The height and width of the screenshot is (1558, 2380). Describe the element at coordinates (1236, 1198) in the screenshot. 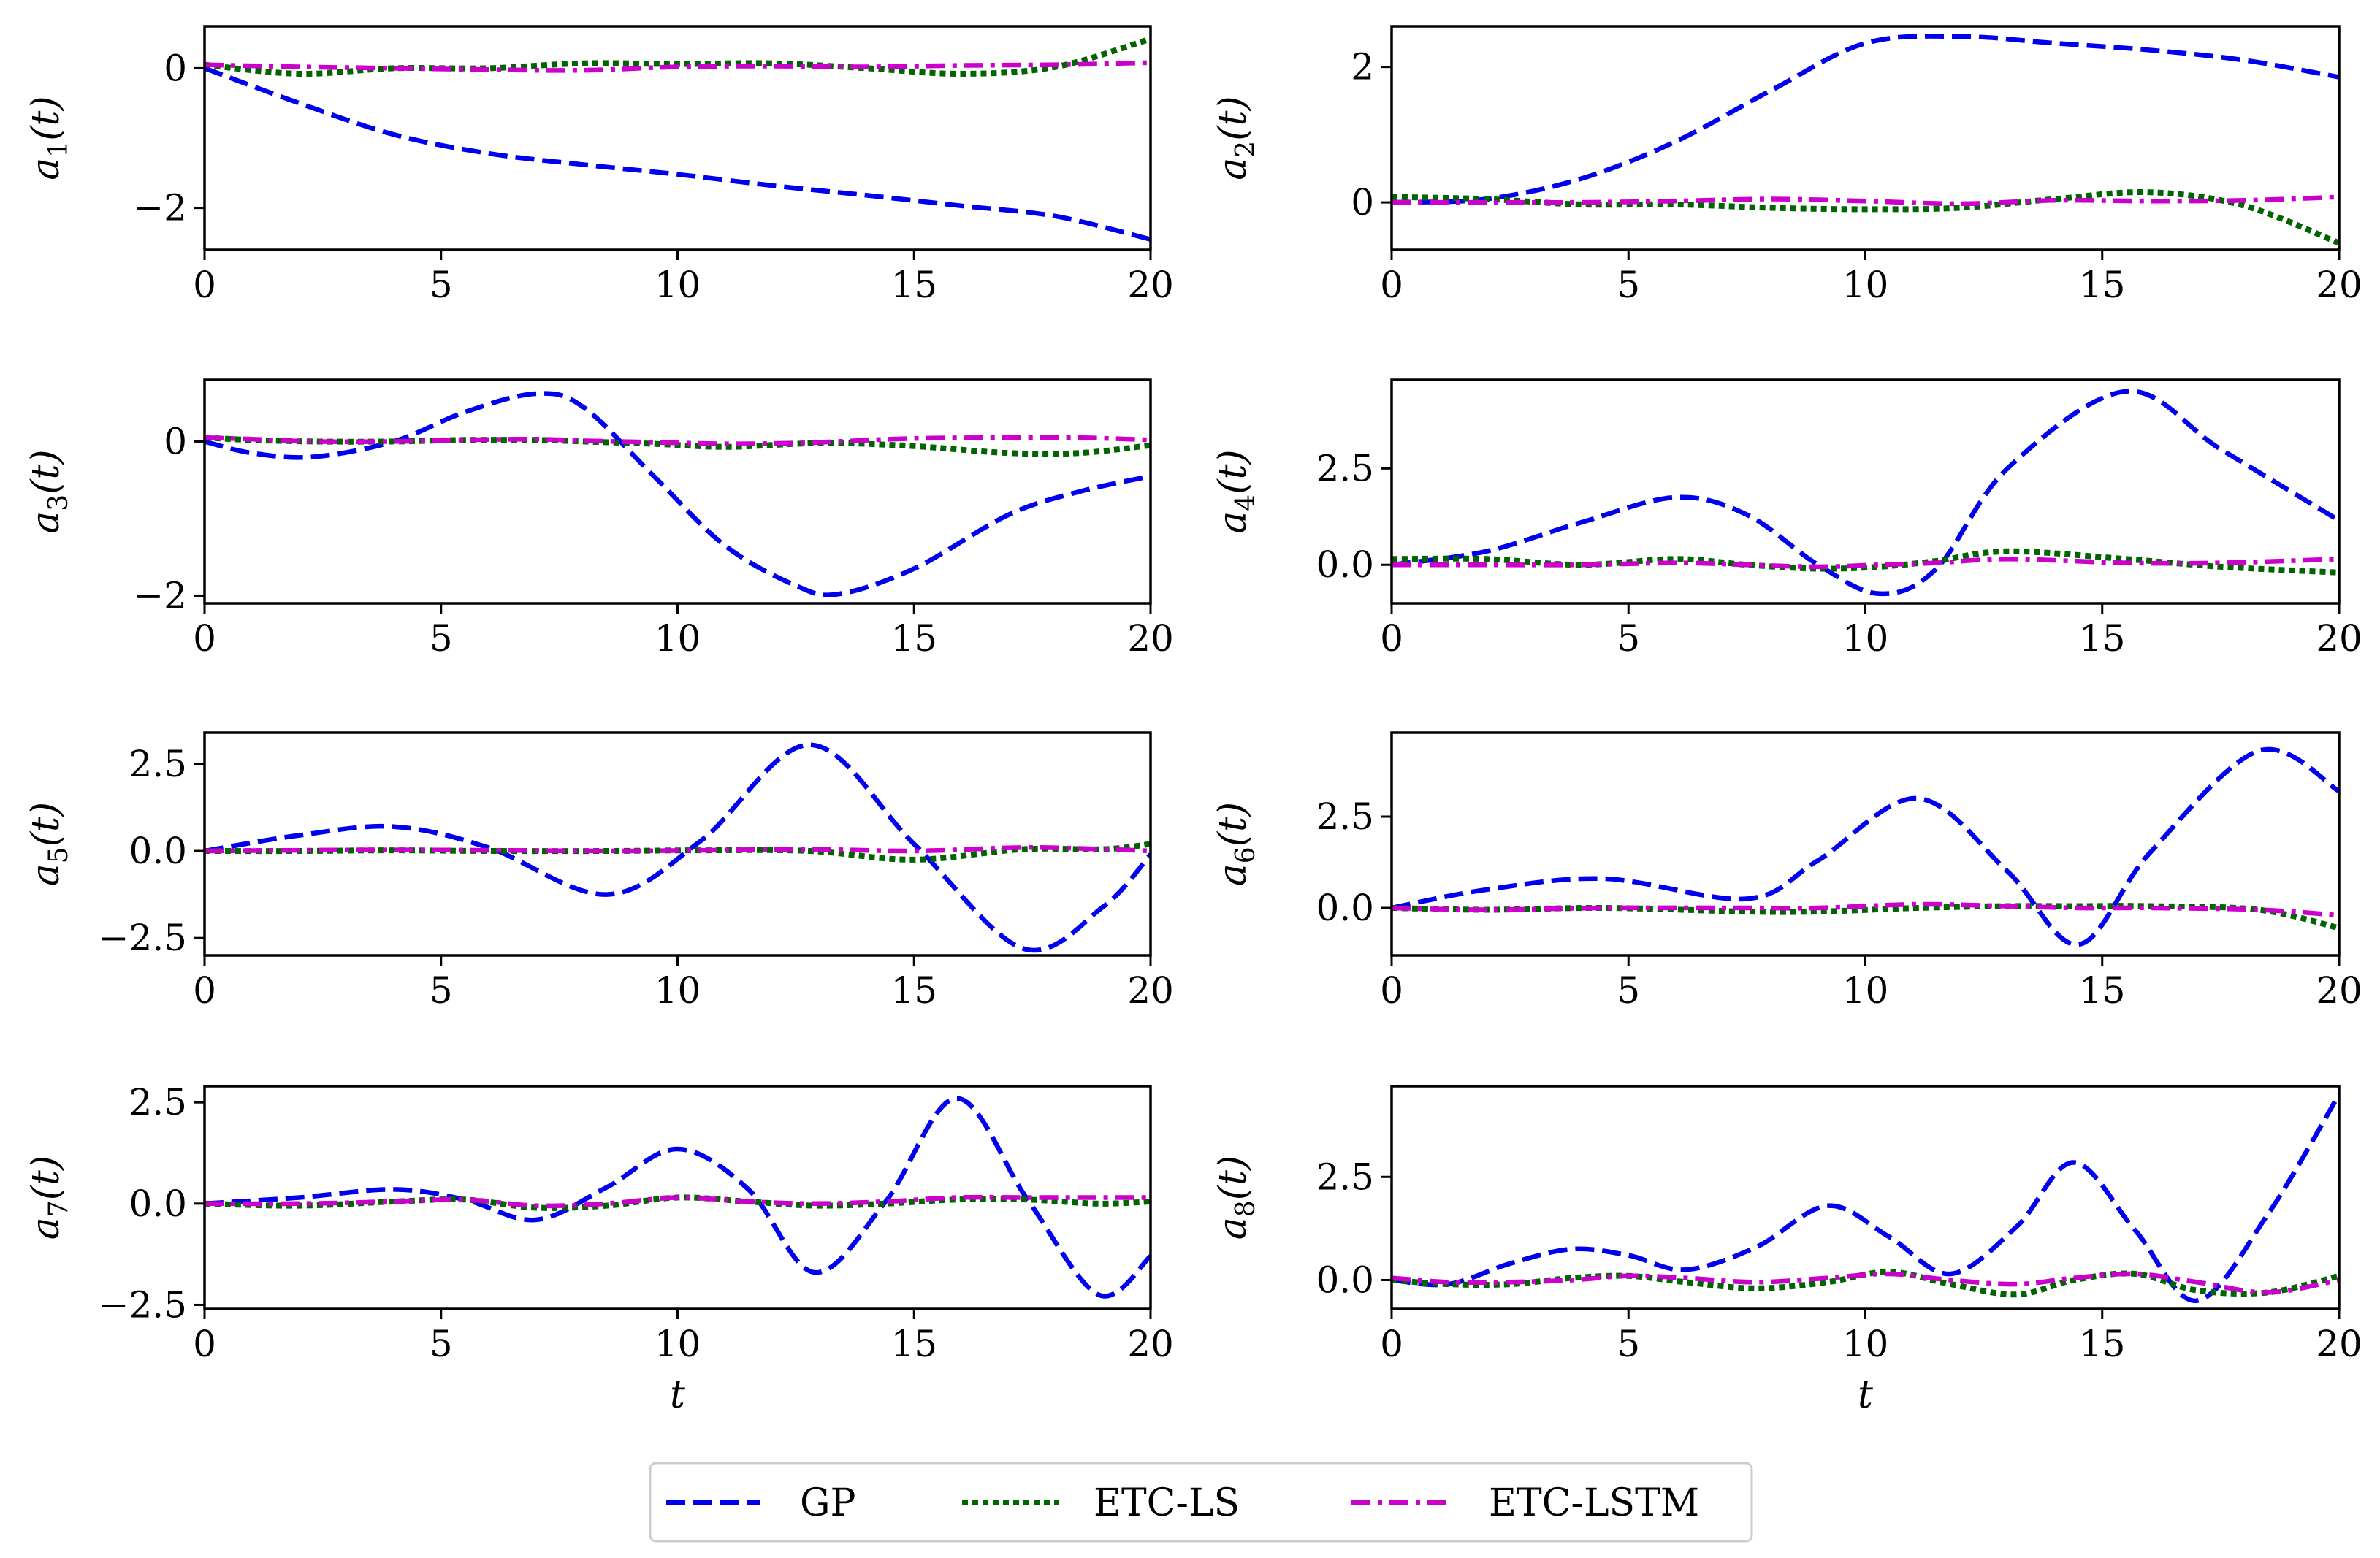

I see `y-axis-label: a8(t)` at that location.